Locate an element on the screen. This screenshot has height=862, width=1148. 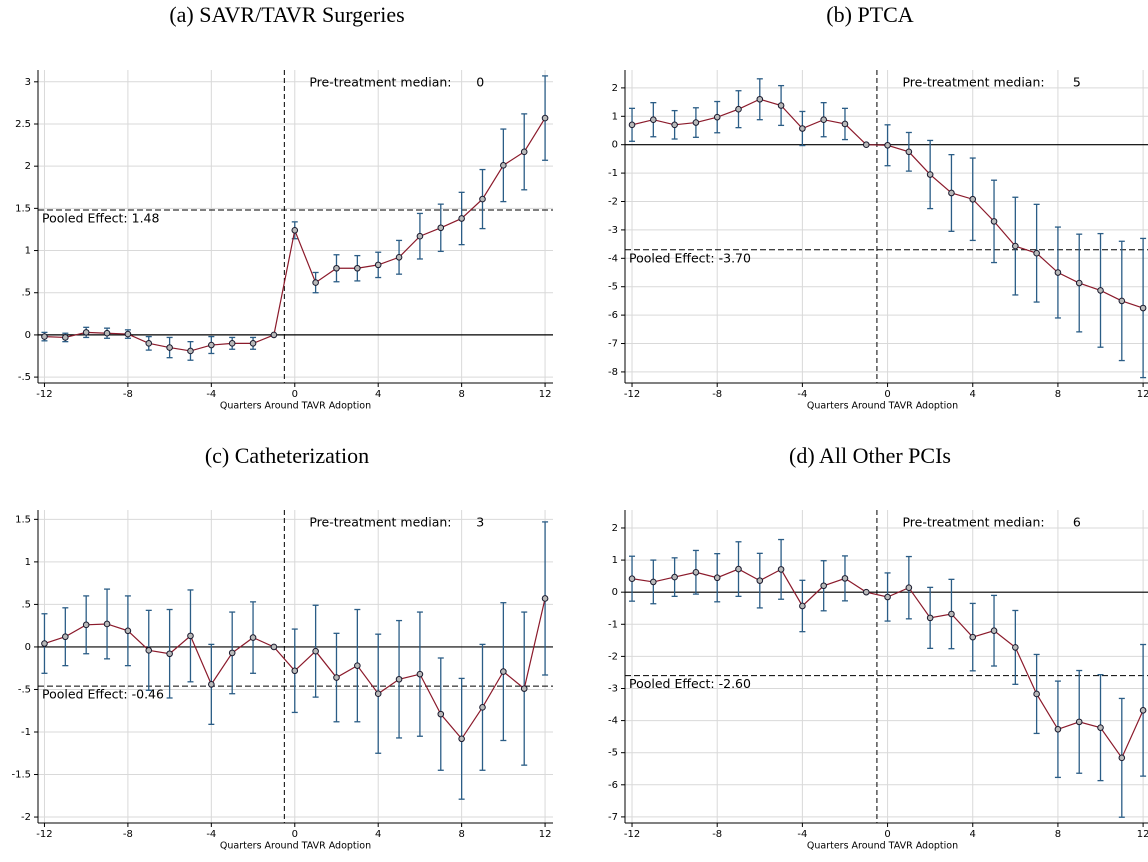
panel-title: (d) All Other PCIs is located at coordinates (870, 455).